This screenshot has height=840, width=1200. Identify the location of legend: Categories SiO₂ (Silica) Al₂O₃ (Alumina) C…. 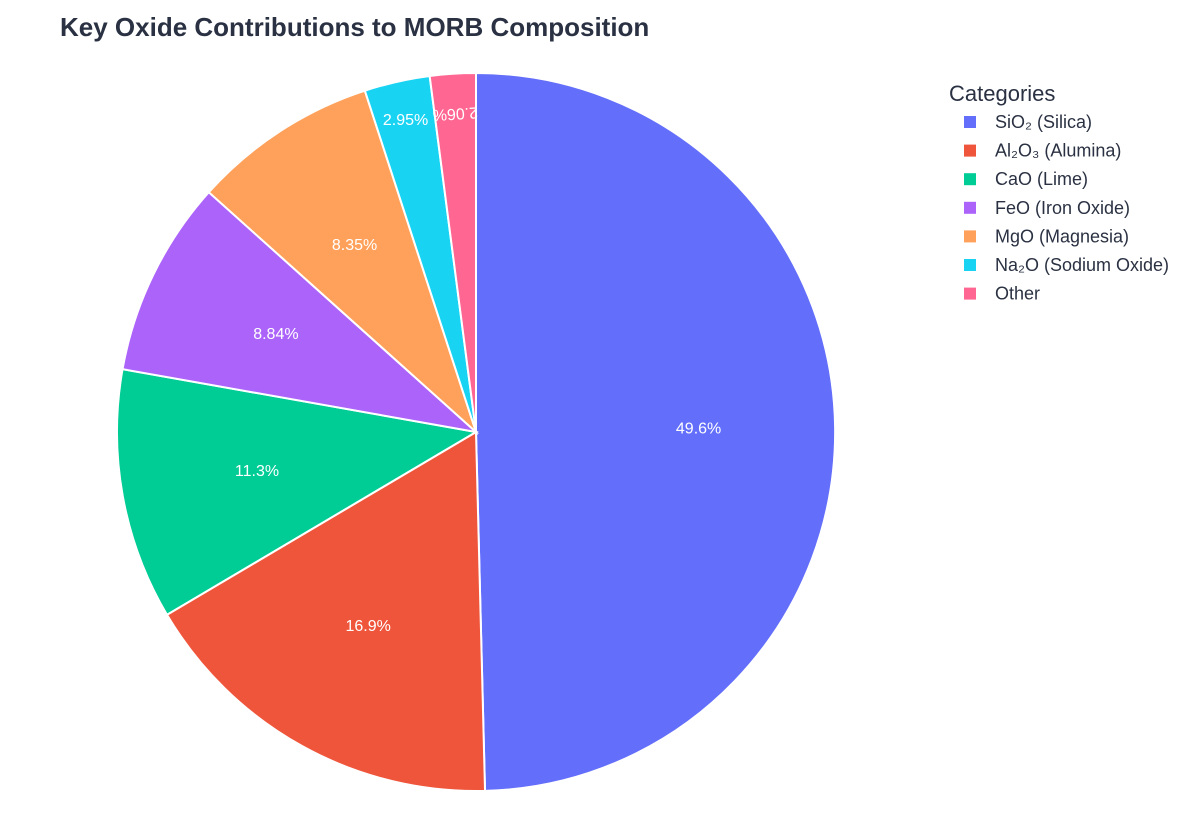
(1059, 192).